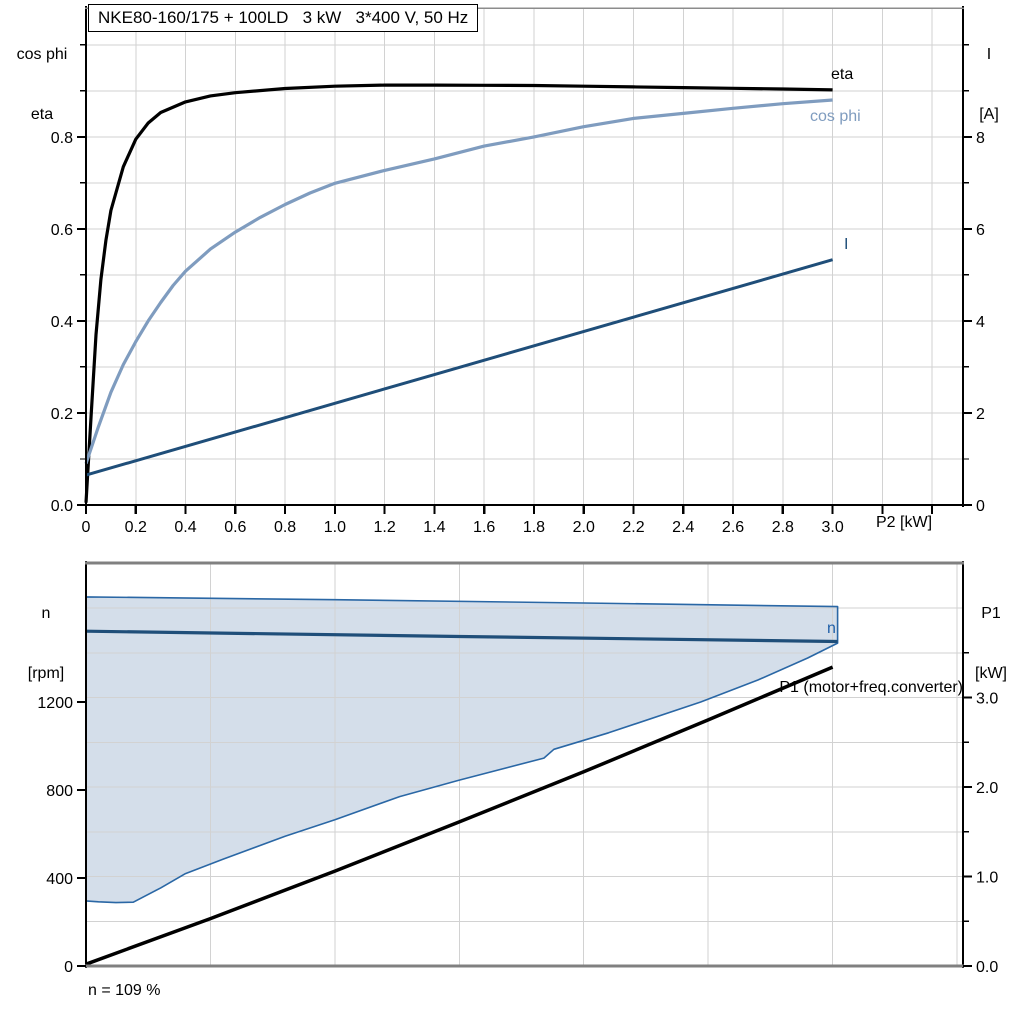 This screenshot has height=1024, width=1024. Describe the element at coordinates (842, 74) in the screenshot. I see `eta-series-label: eta` at that location.